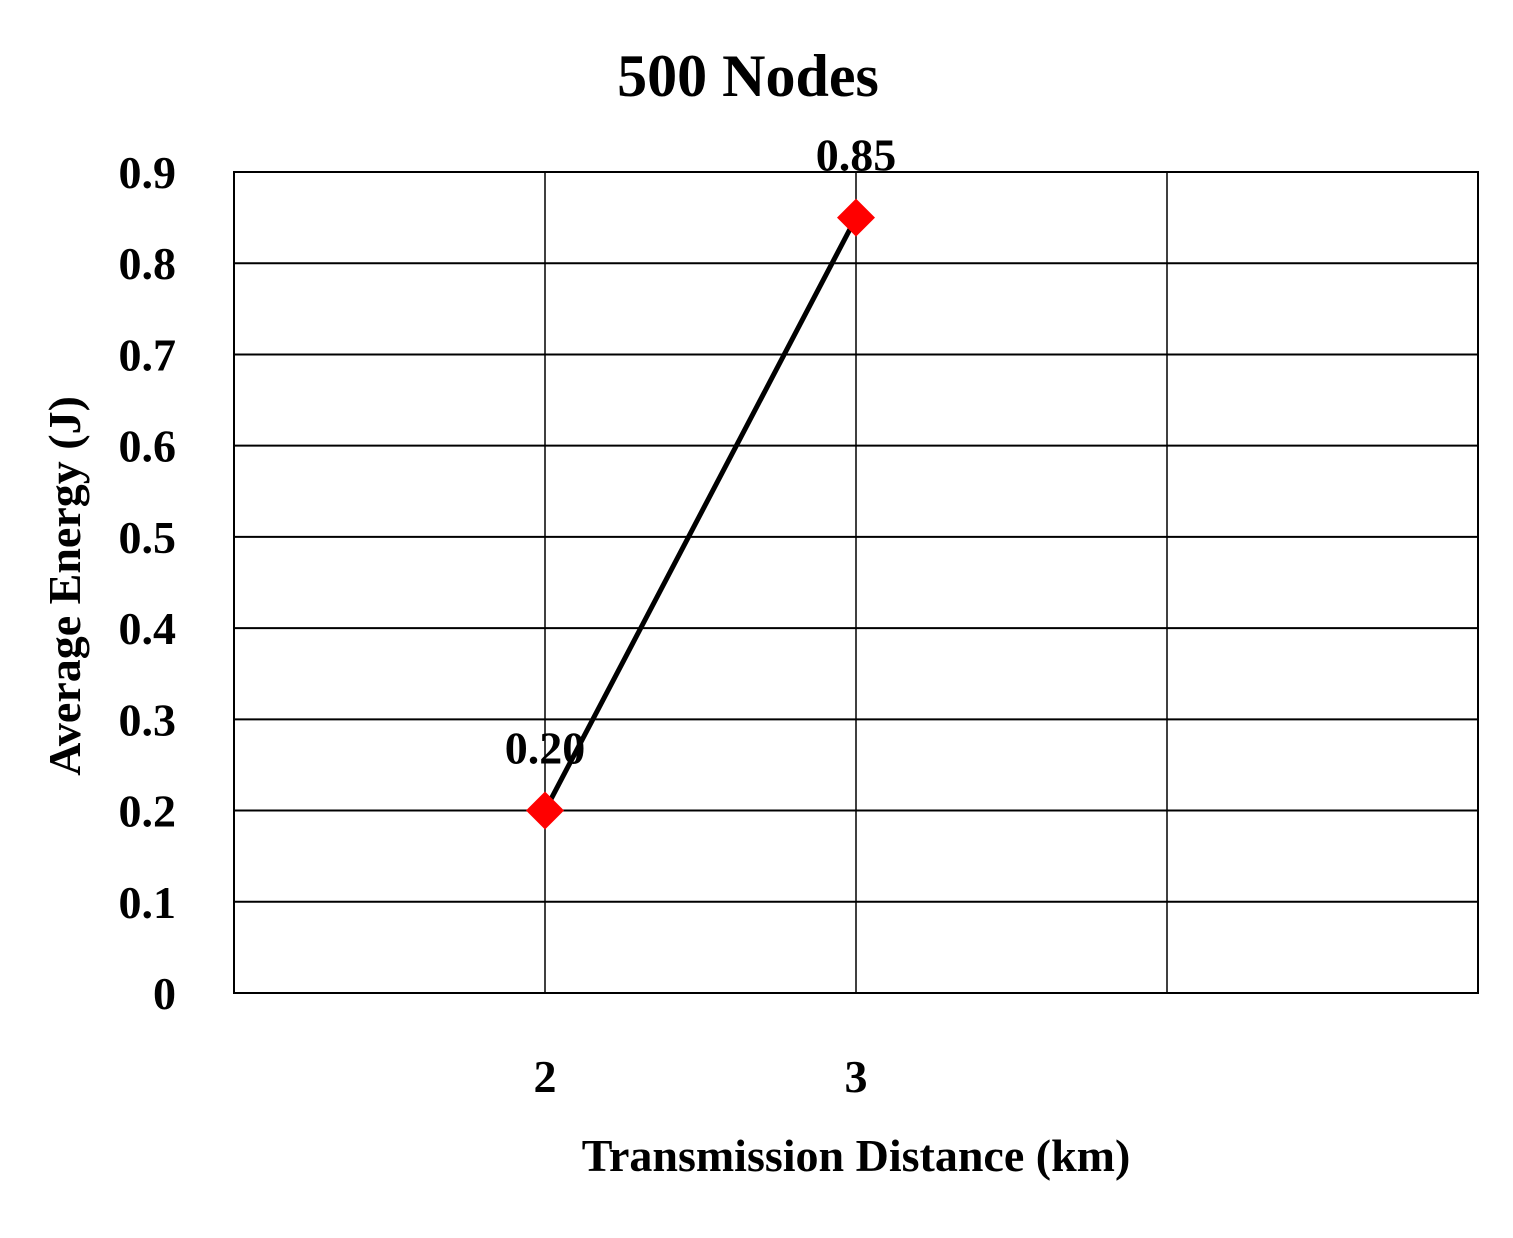 The width and height of the screenshot is (1513, 1238). I want to click on x-axis-label: Transmission Distance (km), so click(856, 1155).